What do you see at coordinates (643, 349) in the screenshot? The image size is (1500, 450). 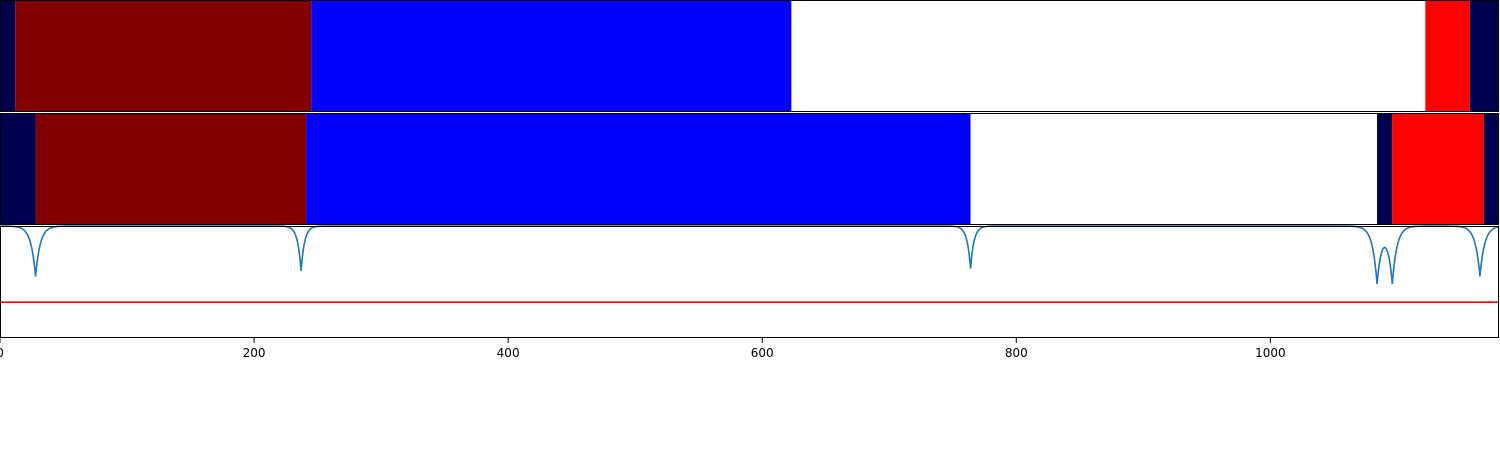 I see `x-axis: 0 200 400 600 800 1000` at bounding box center [643, 349].